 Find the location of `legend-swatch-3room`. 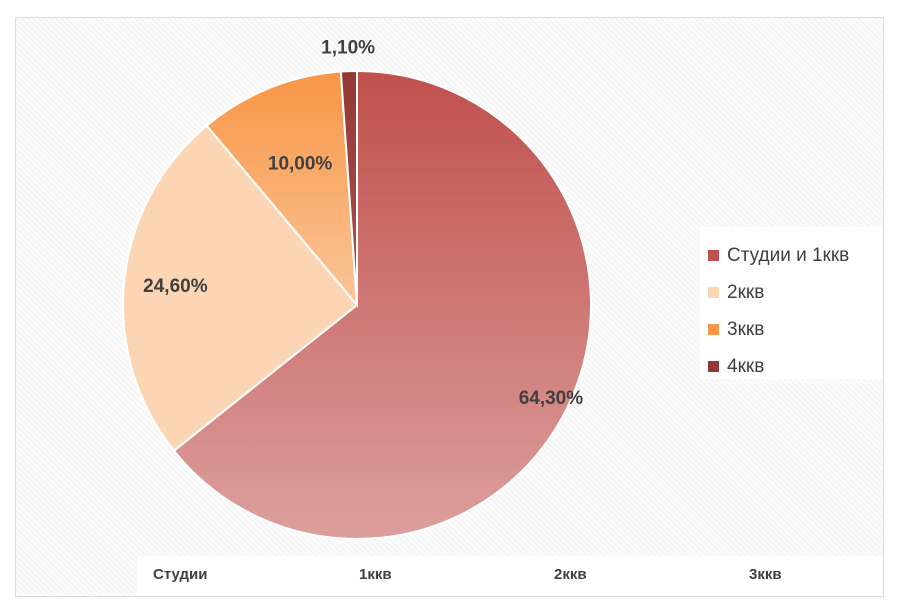

legend-swatch-3room is located at coordinates (713, 329).